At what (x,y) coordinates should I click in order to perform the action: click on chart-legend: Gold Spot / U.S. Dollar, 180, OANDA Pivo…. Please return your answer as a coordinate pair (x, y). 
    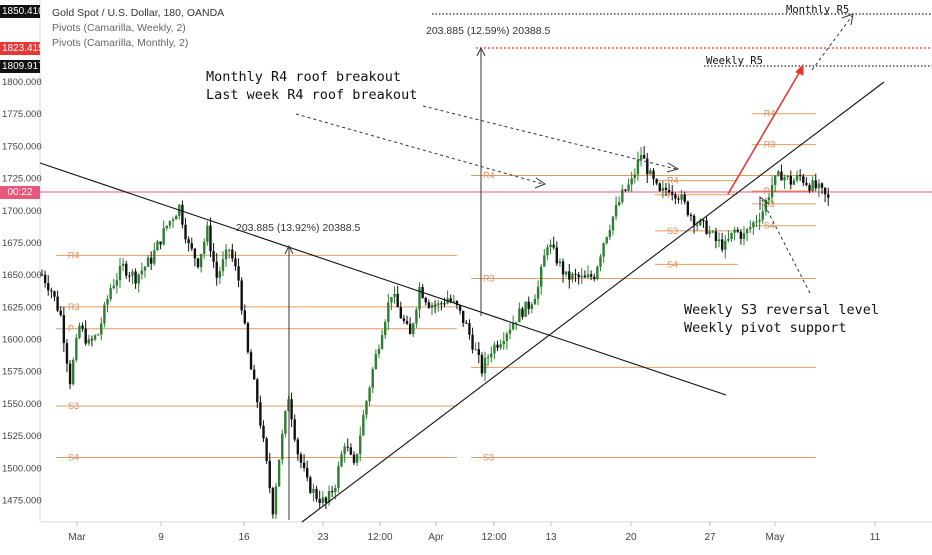
    Looking at the image, I should click on (138, 28).